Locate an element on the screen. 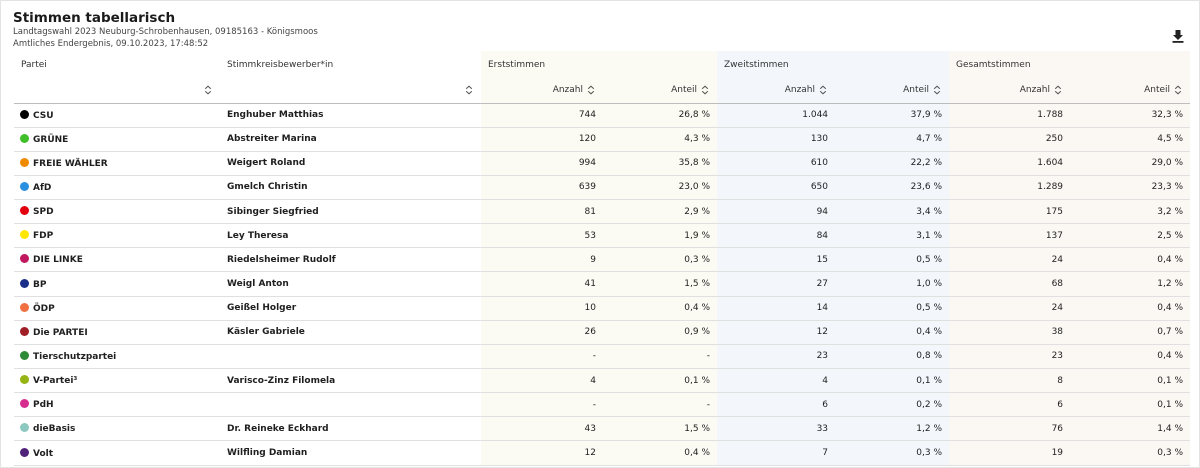 Image resolution: width=1200 pixels, height=468 pixels. candidate-name: Käsler Gabriele is located at coordinates (350, 332).